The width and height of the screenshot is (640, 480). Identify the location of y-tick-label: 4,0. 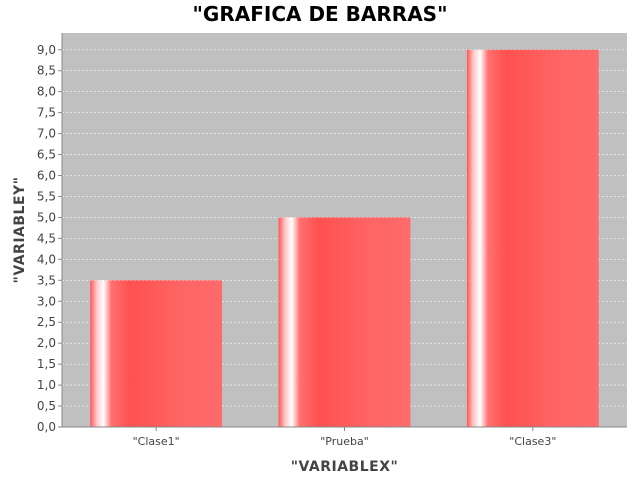
(46, 259).